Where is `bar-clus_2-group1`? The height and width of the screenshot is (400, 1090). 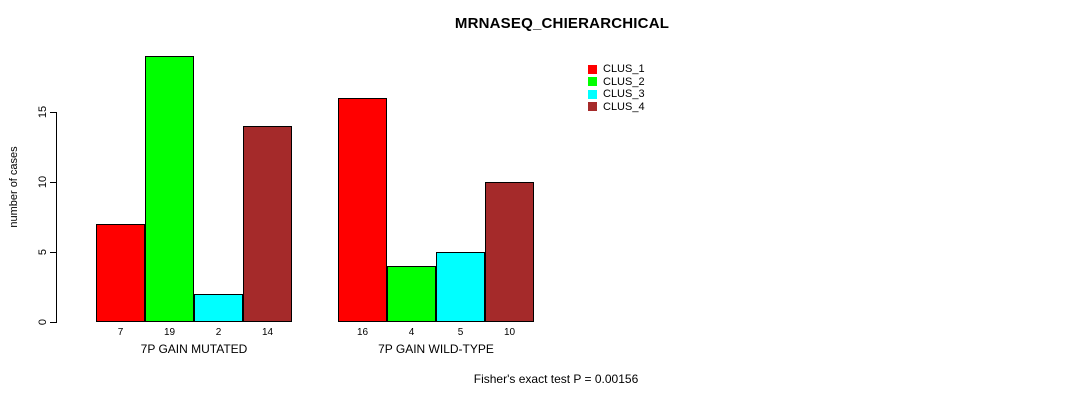 bar-clus_2-group1 is located at coordinates (169, 189).